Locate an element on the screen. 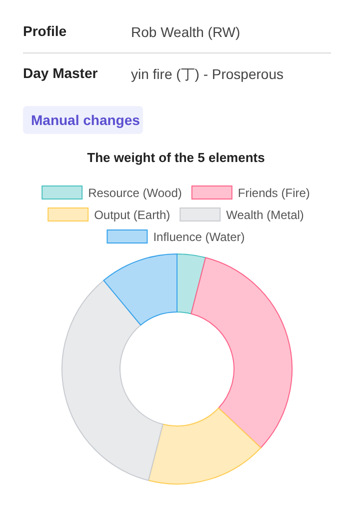  legend-label: Friends (Fire) is located at coordinates (274, 193).